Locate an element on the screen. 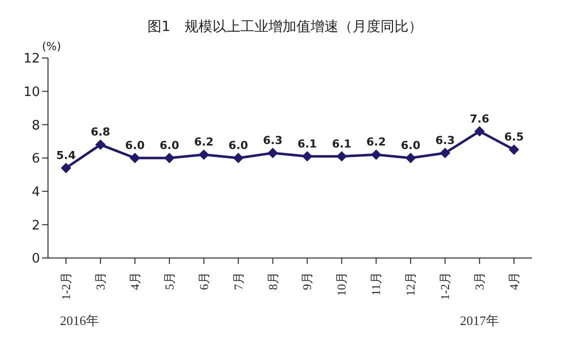  x-tick-label: 10月 is located at coordinates (341, 284).